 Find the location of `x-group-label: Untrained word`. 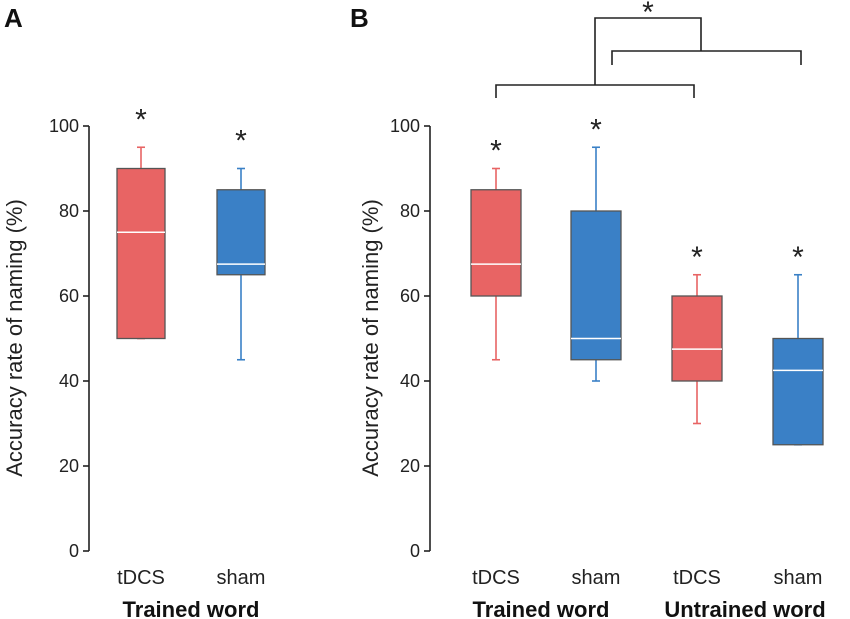

x-group-label: Untrained word is located at coordinates (744, 608).